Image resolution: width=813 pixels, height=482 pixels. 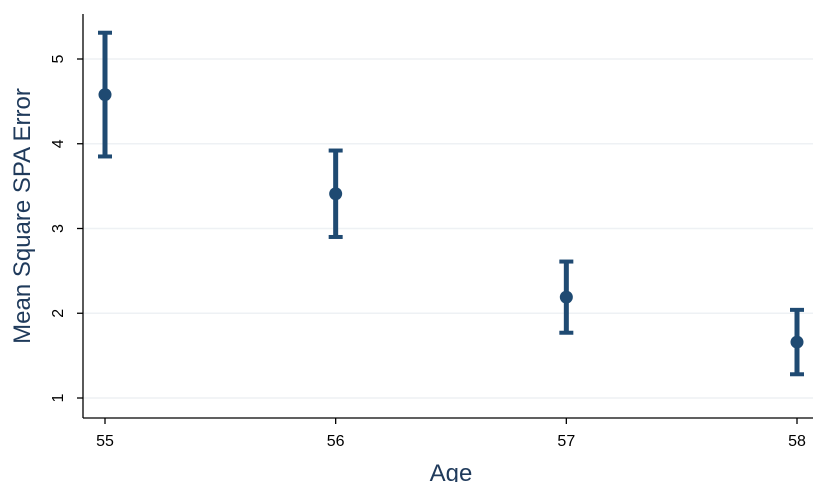 What do you see at coordinates (566, 441) in the screenshot?
I see `x-tick-label: 57` at bounding box center [566, 441].